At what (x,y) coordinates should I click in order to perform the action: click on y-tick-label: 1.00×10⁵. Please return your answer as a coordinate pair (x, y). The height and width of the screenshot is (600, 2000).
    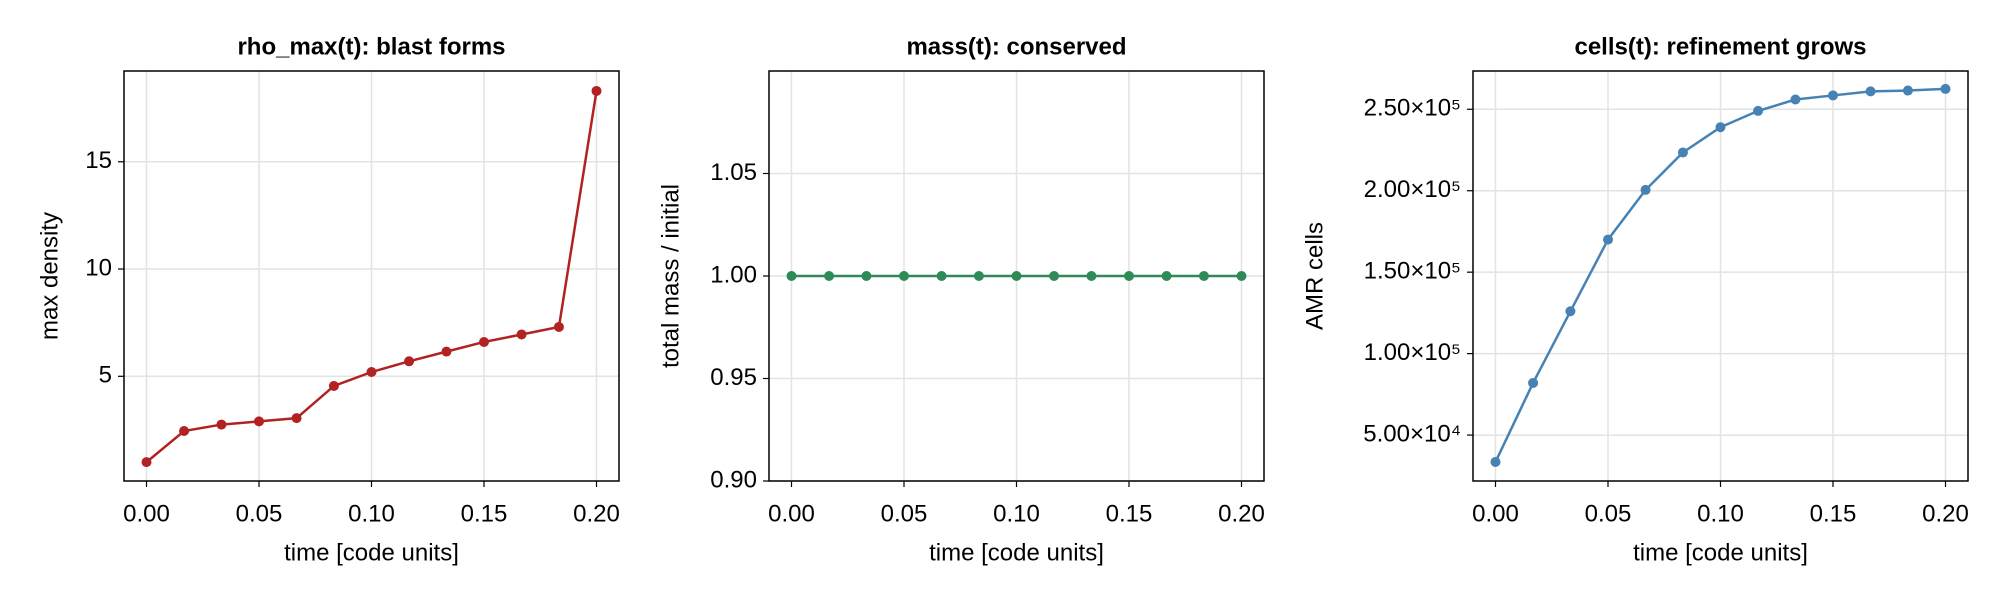
    Looking at the image, I should click on (1412, 352).